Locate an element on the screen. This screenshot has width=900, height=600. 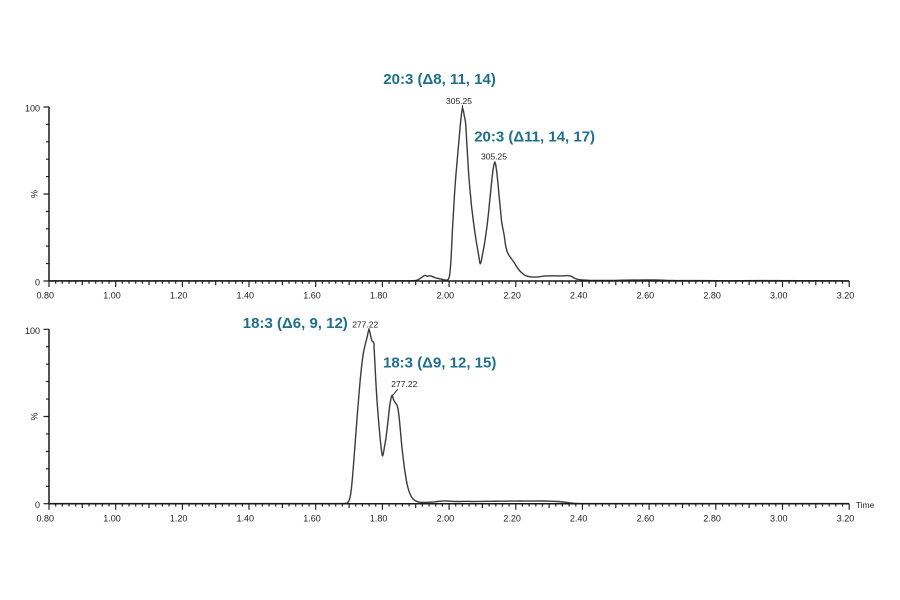
svg-text: 20:3 (Δ8, 11, 14) is located at coordinates (439, 79).